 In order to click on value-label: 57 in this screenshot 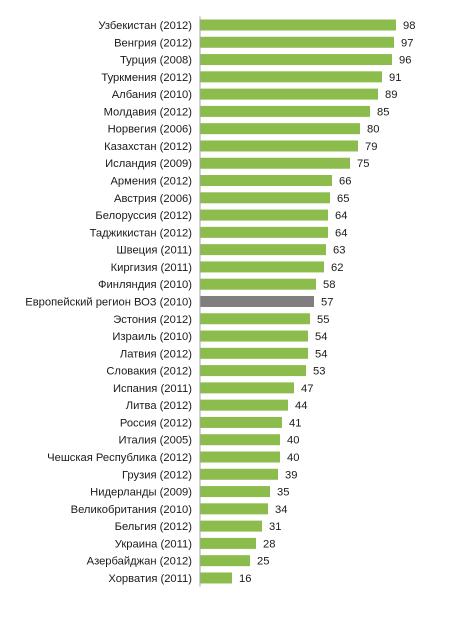, I will do `click(327, 302)`.